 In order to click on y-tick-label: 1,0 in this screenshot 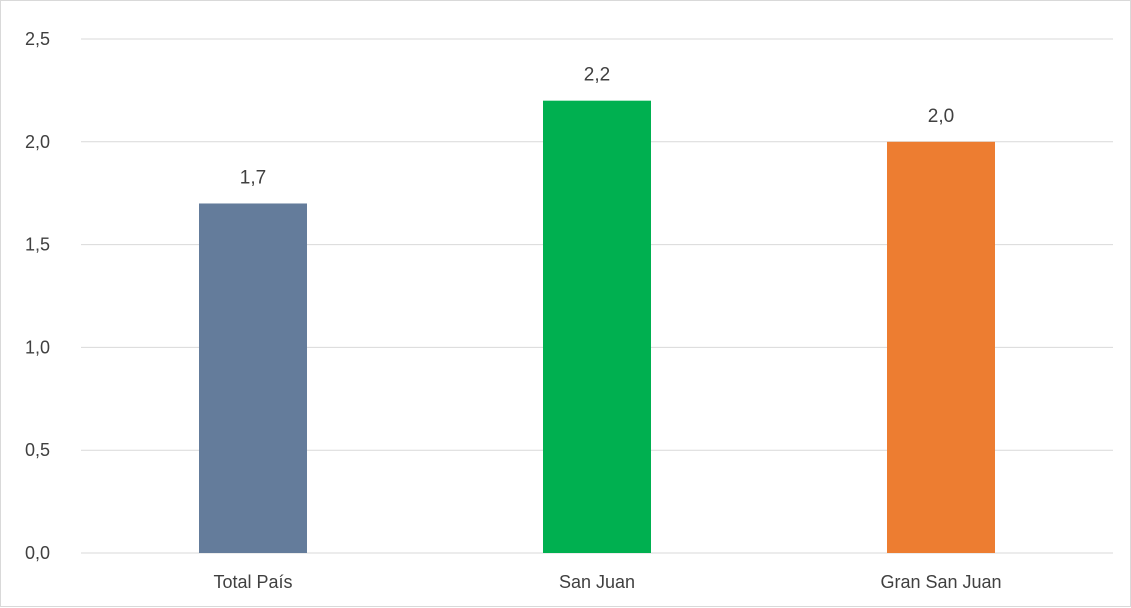, I will do `click(37, 347)`.